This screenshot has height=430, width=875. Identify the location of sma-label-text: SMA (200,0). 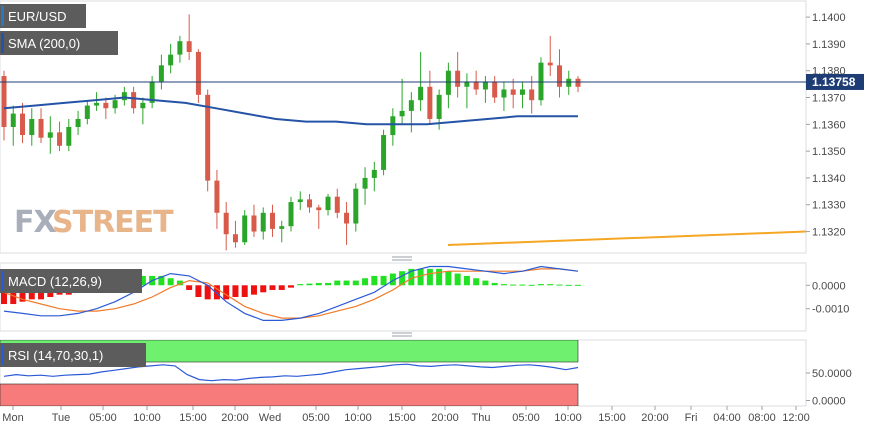
(44, 43).